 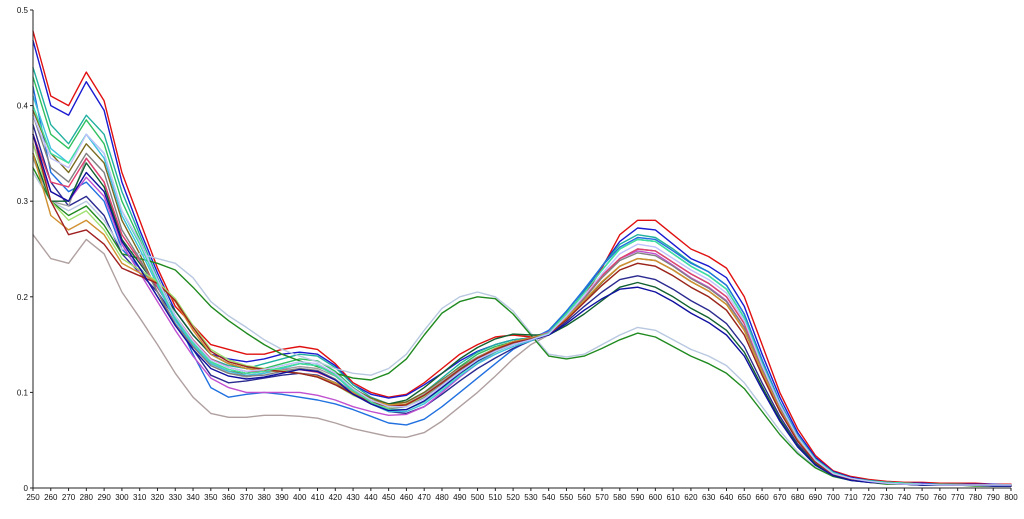 What do you see at coordinates (745, 497) in the screenshot?
I see `x-tick-label: 650` at bounding box center [745, 497].